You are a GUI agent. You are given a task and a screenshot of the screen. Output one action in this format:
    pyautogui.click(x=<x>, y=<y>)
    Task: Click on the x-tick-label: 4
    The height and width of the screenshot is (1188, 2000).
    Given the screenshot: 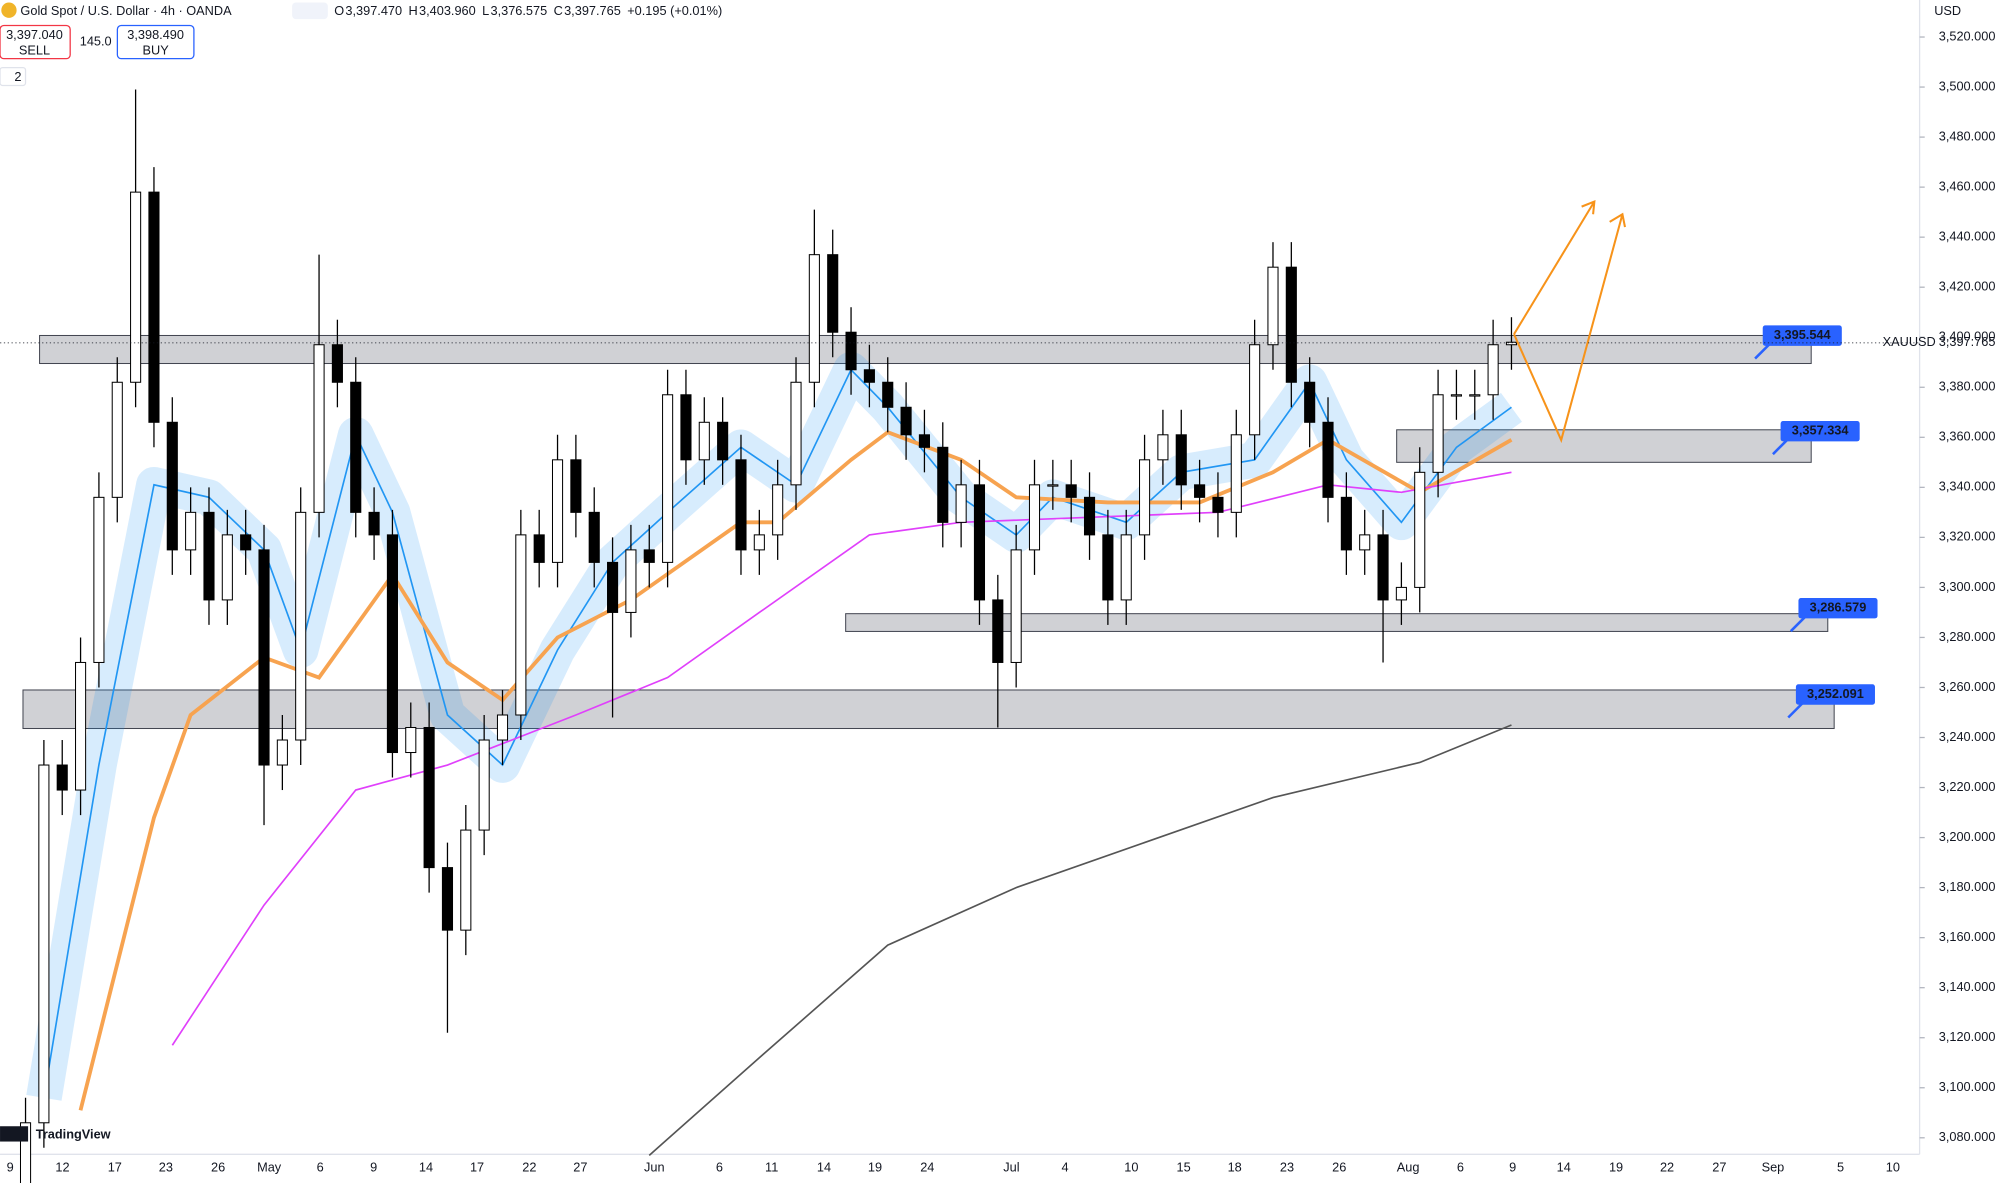 What is the action you would take?
    pyautogui.click(x=1065, y=1167)
    